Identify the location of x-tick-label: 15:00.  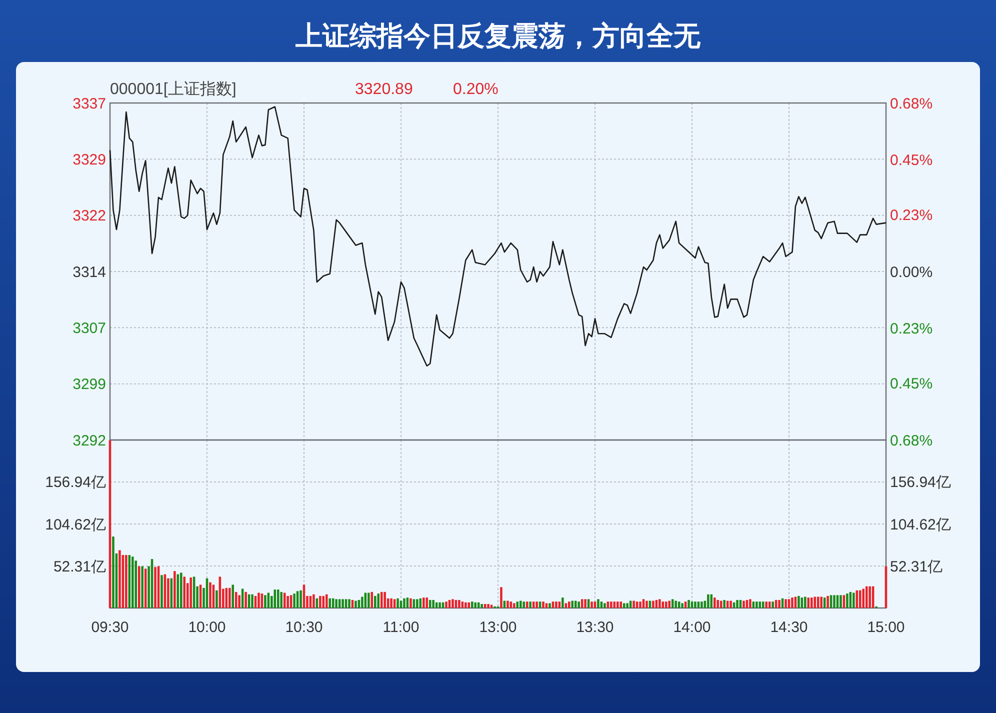
(886, 627).